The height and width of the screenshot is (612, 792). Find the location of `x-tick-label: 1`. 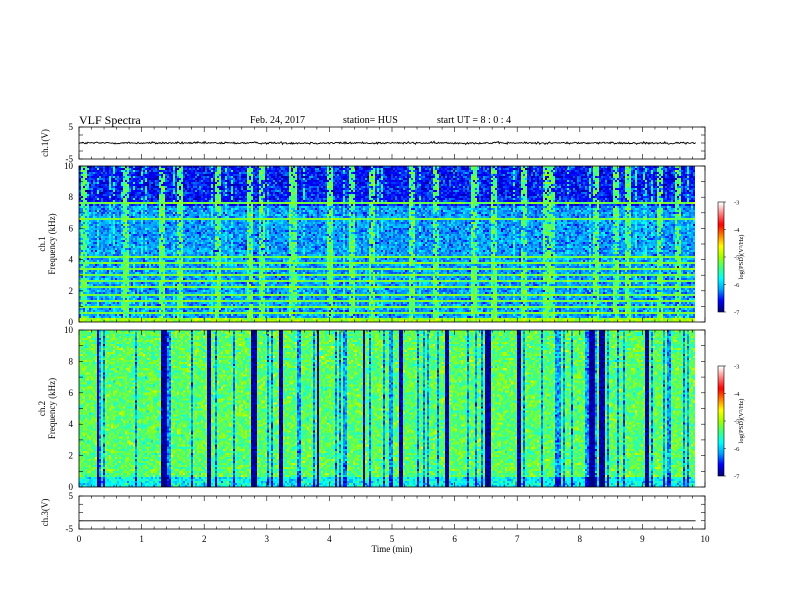

x-tick-label: 1 is located at coordinates (141, 539).